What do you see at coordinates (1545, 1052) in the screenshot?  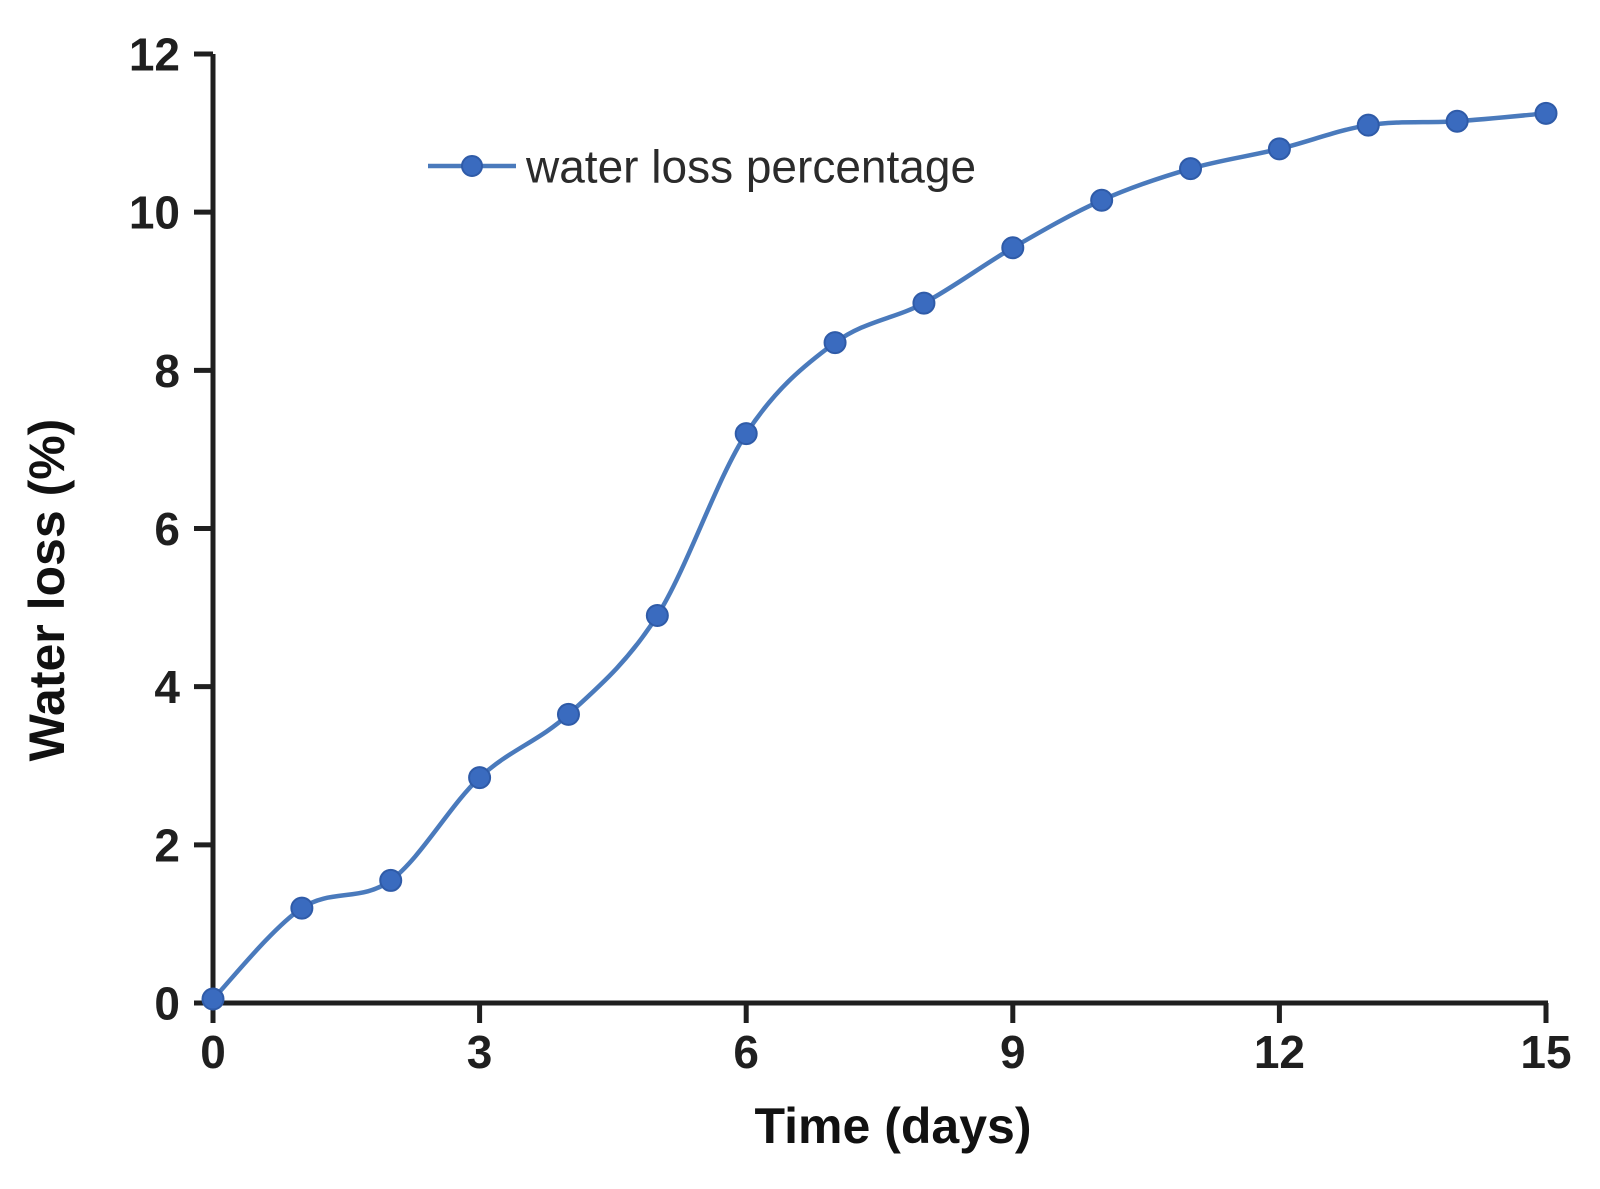 I see `x-tick-label: 15` at bounding box center [1545, 1052].